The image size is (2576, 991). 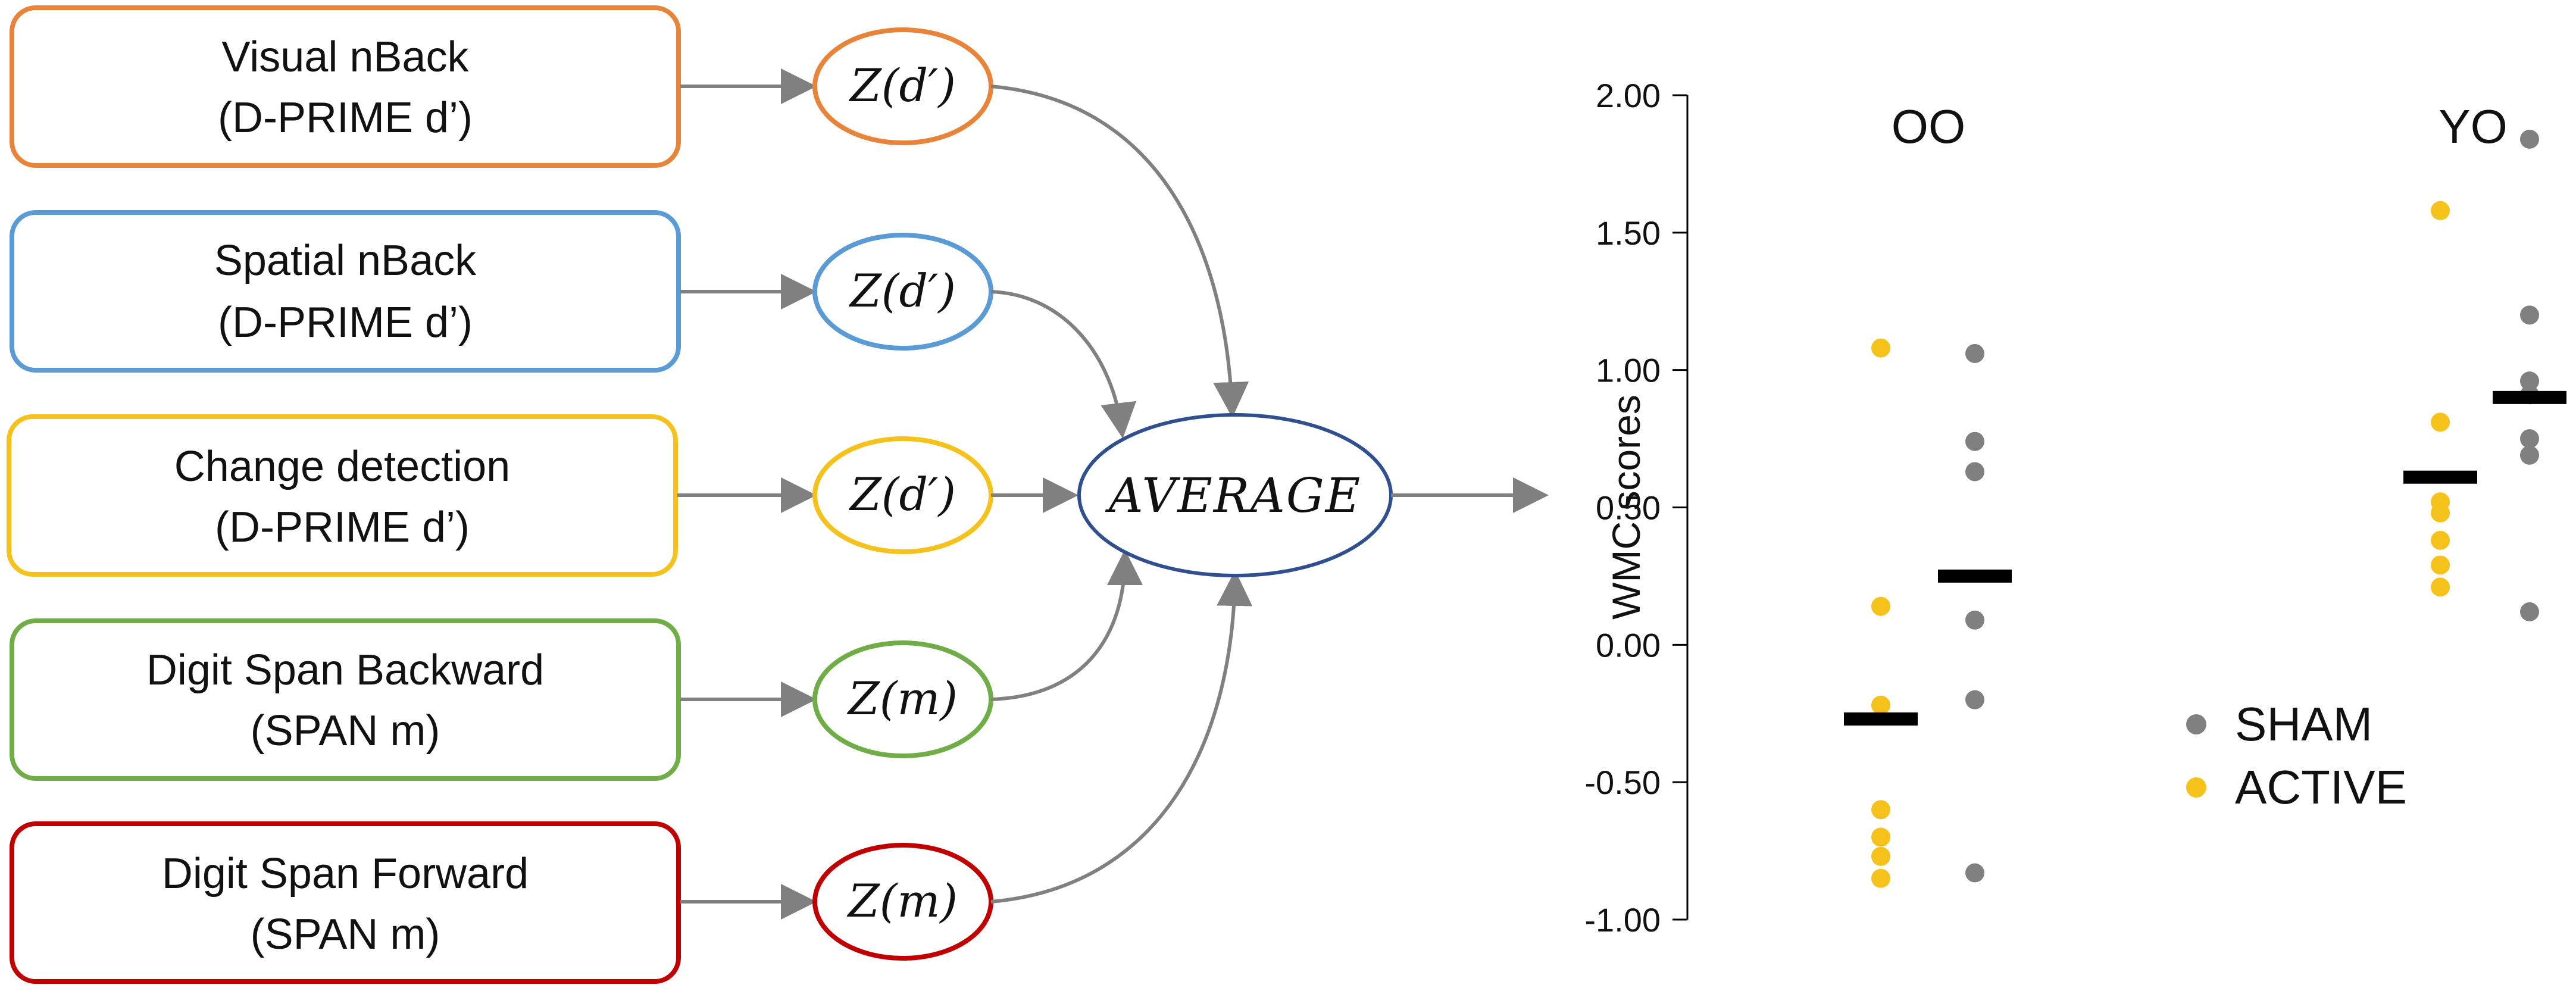 I want to click on y-tick-label: 2.00, so click(x=1628, y=95).